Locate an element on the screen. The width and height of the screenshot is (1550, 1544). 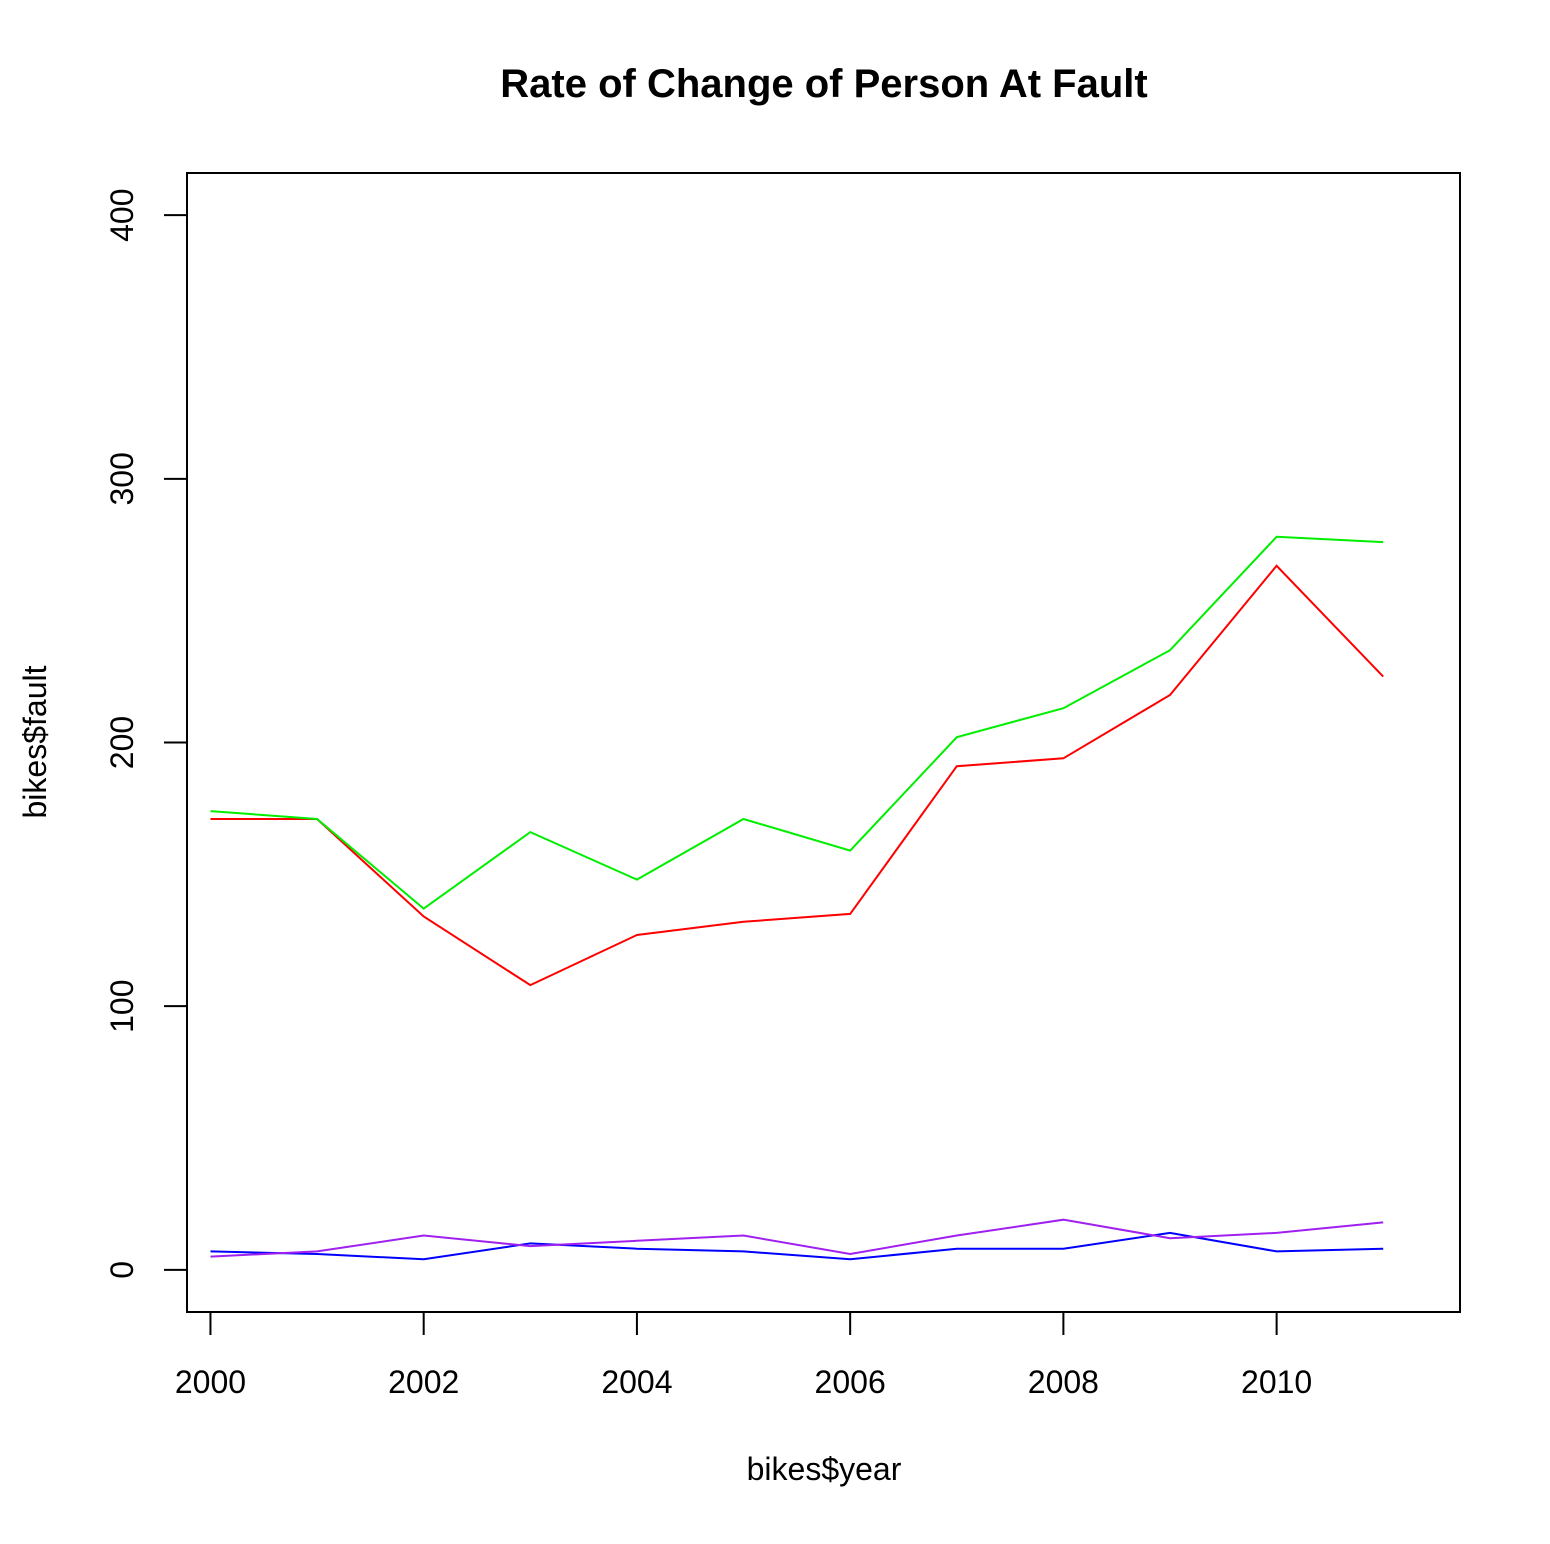
y-tick-label: 0 is located at coordinates (122, 1270).